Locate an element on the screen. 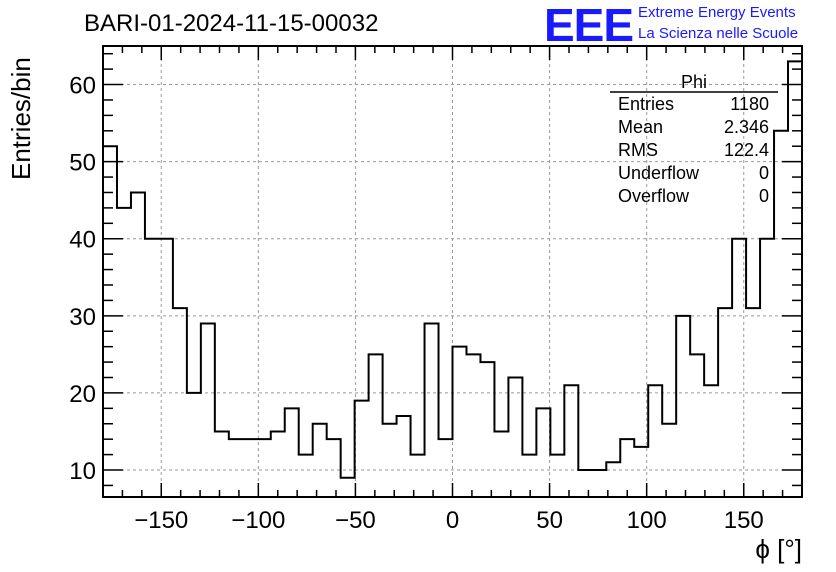 Image resolution: width=836 pixels, height=572 pixels. x-tick-labels: −150 −100 −50 0 50 100 150 is located at coordinates (449, 520).